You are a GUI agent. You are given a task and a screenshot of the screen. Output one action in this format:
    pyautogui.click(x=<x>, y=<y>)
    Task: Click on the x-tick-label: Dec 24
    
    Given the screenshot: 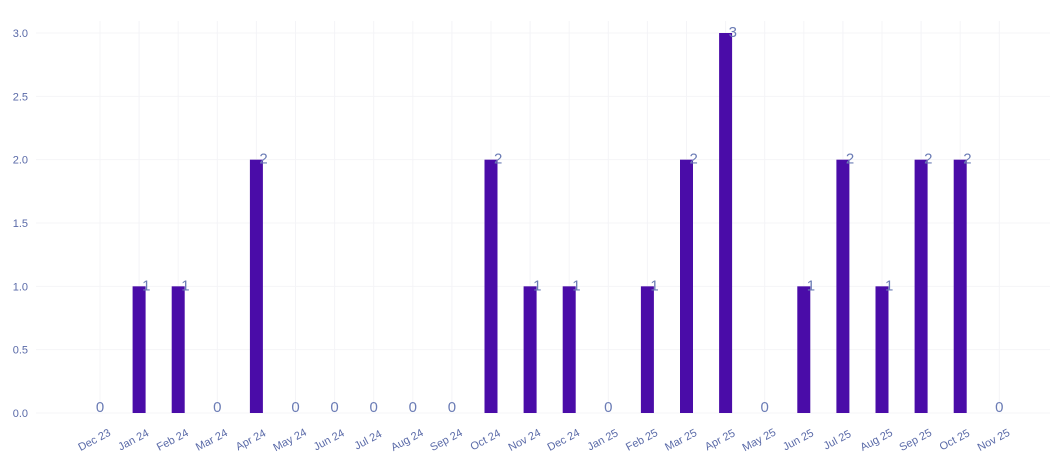 What is the action you would take?
    pyautogui.click(x=564, y=440)
    